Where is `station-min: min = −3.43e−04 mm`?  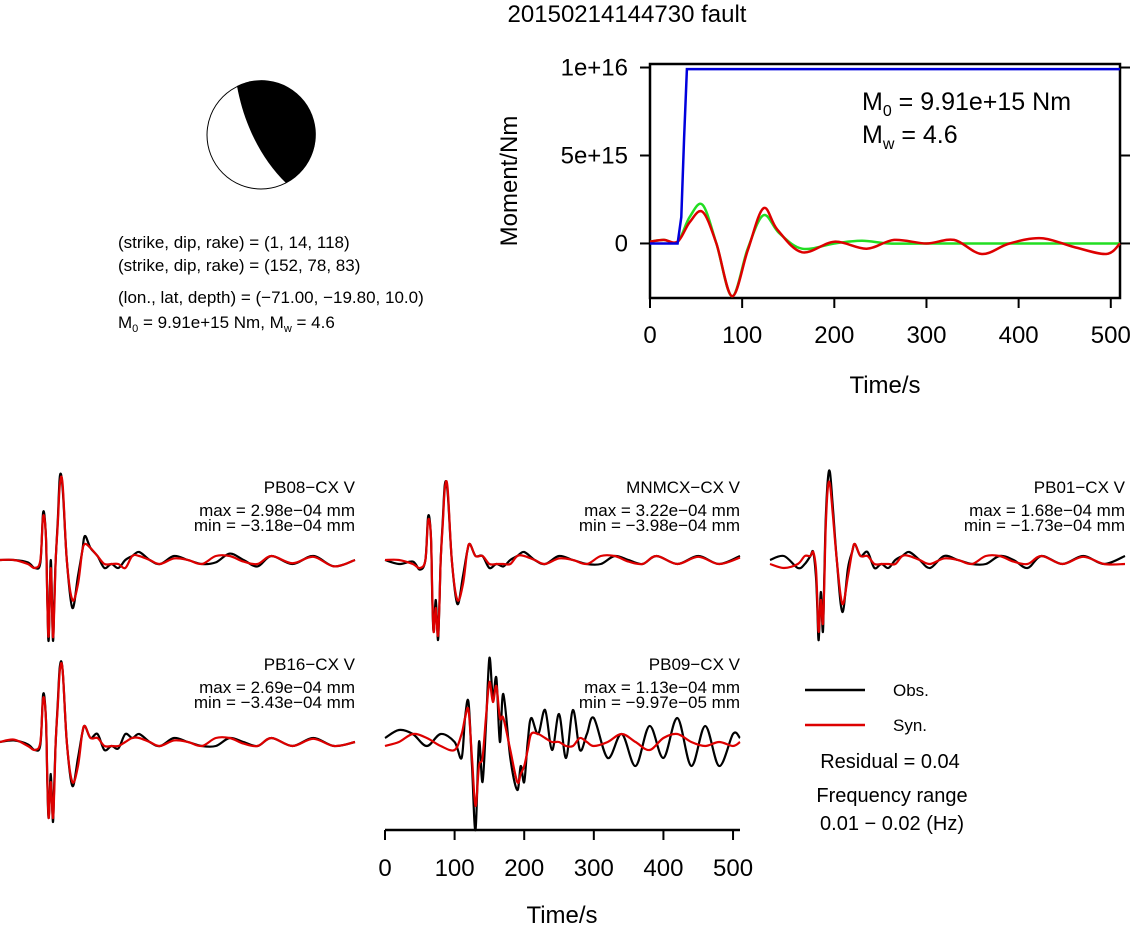 station-min: min = −3.43e−04 mm is located at coordinates (274, 702).